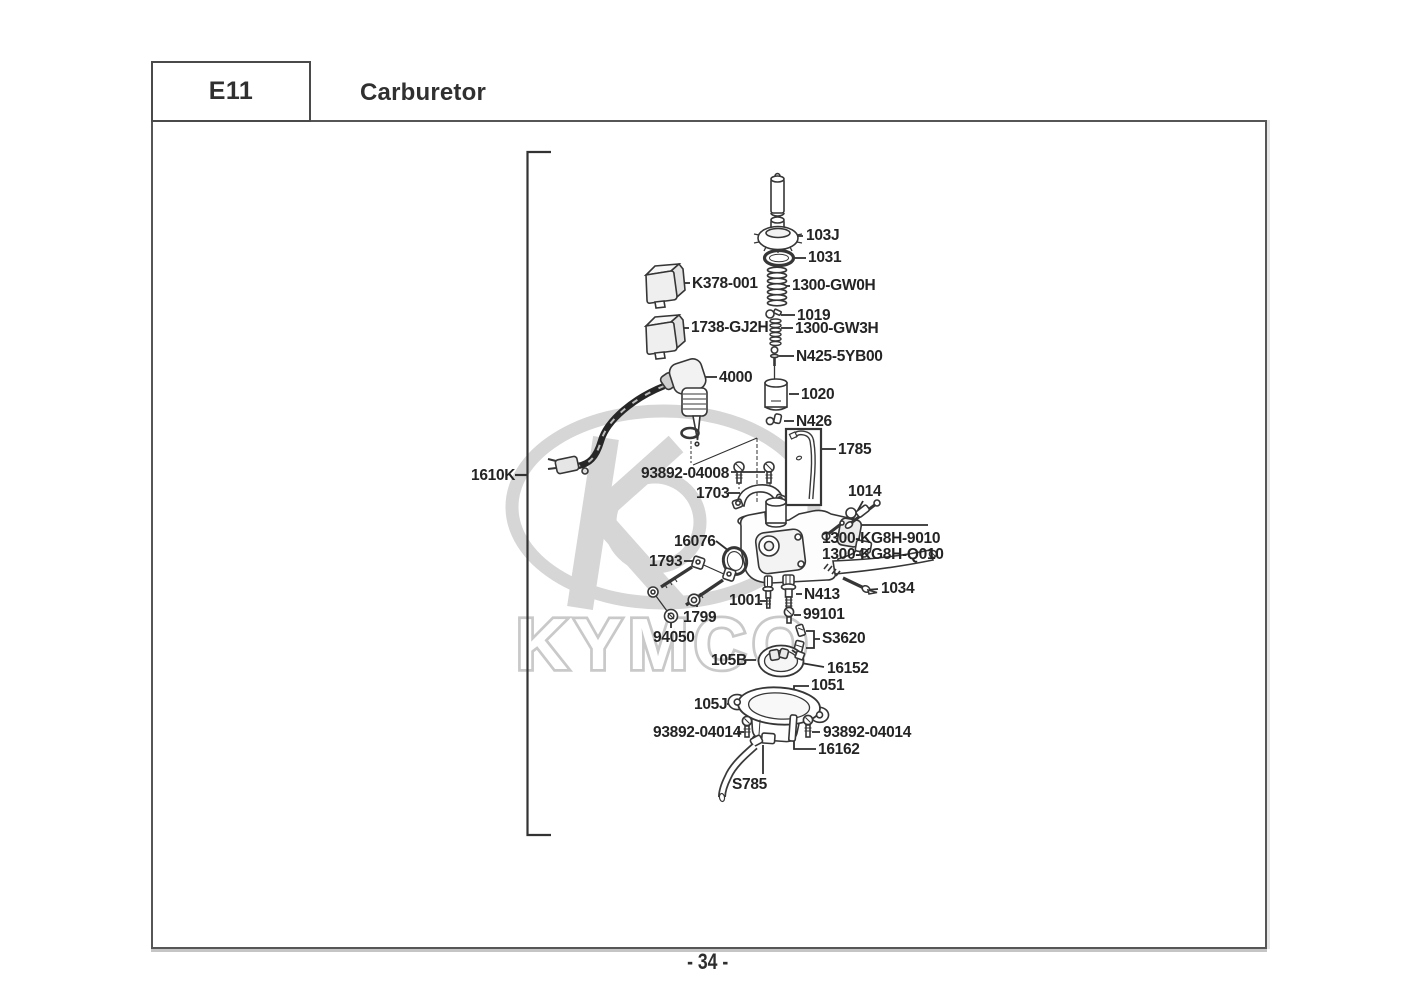 The height and width of the screenshot is (1000, 1415). What do you see at coordinates (814, 315) in the screenshot?
I see `part-label-1019: 1019` at bounding box center [814, 315].